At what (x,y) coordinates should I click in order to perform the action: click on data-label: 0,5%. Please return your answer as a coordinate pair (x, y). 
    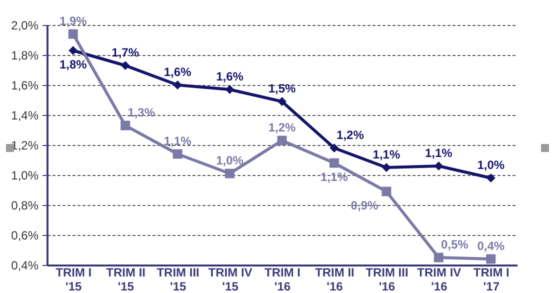
    Looking at the image, I should click on (454, 245).